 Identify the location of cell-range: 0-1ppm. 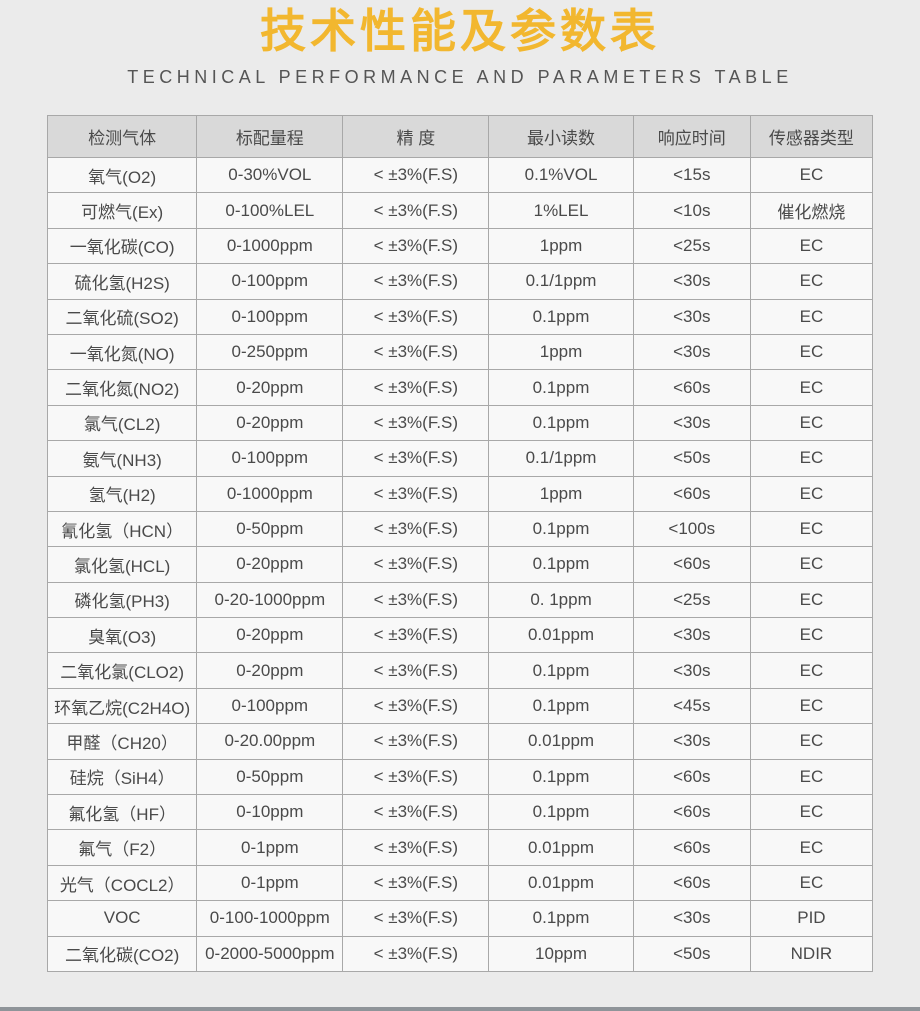
(270, 847).